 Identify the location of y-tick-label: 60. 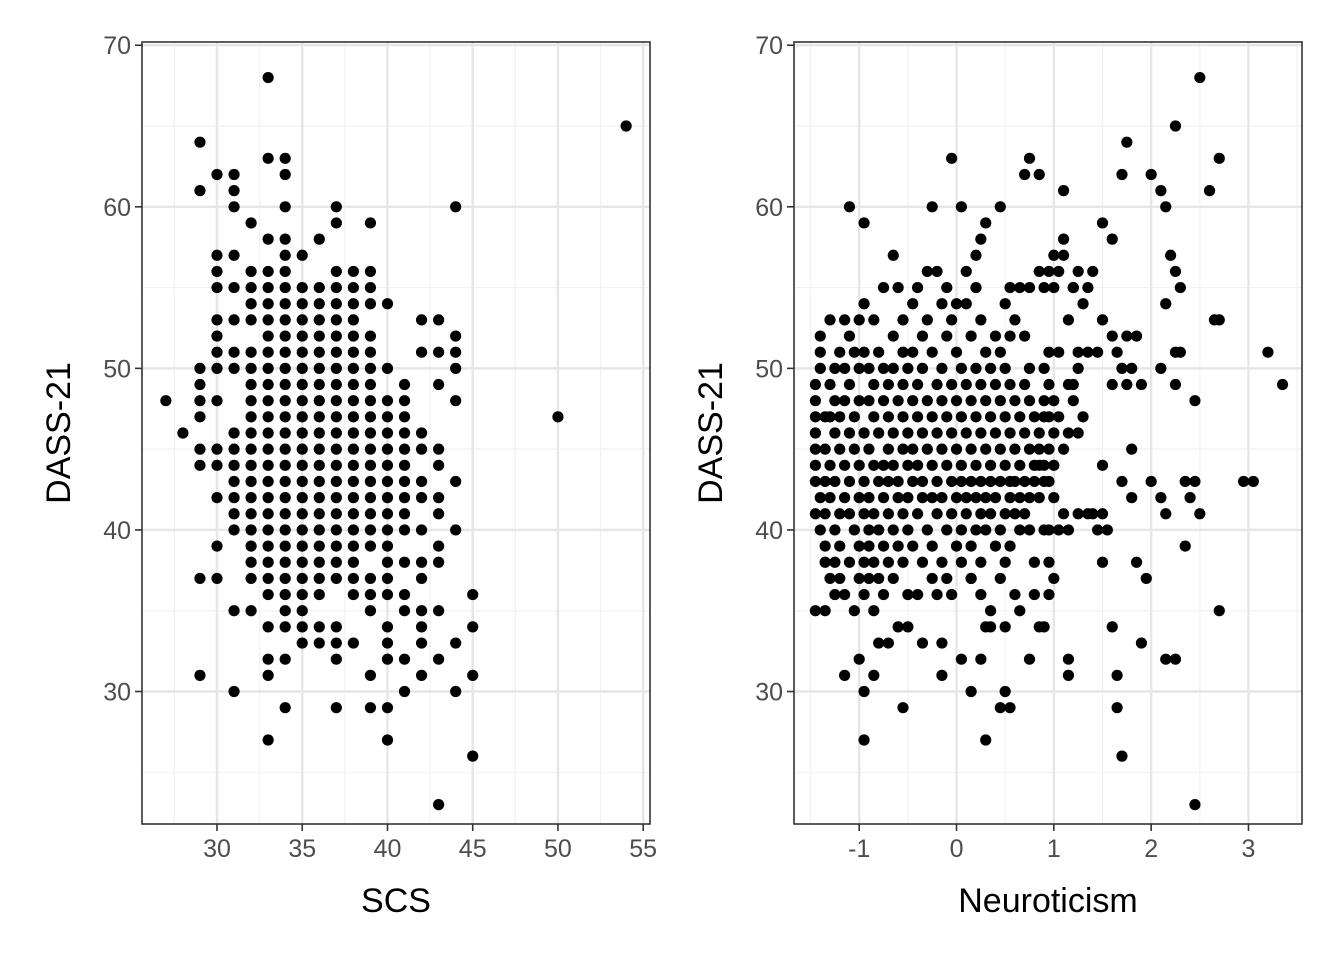
(117, 208).